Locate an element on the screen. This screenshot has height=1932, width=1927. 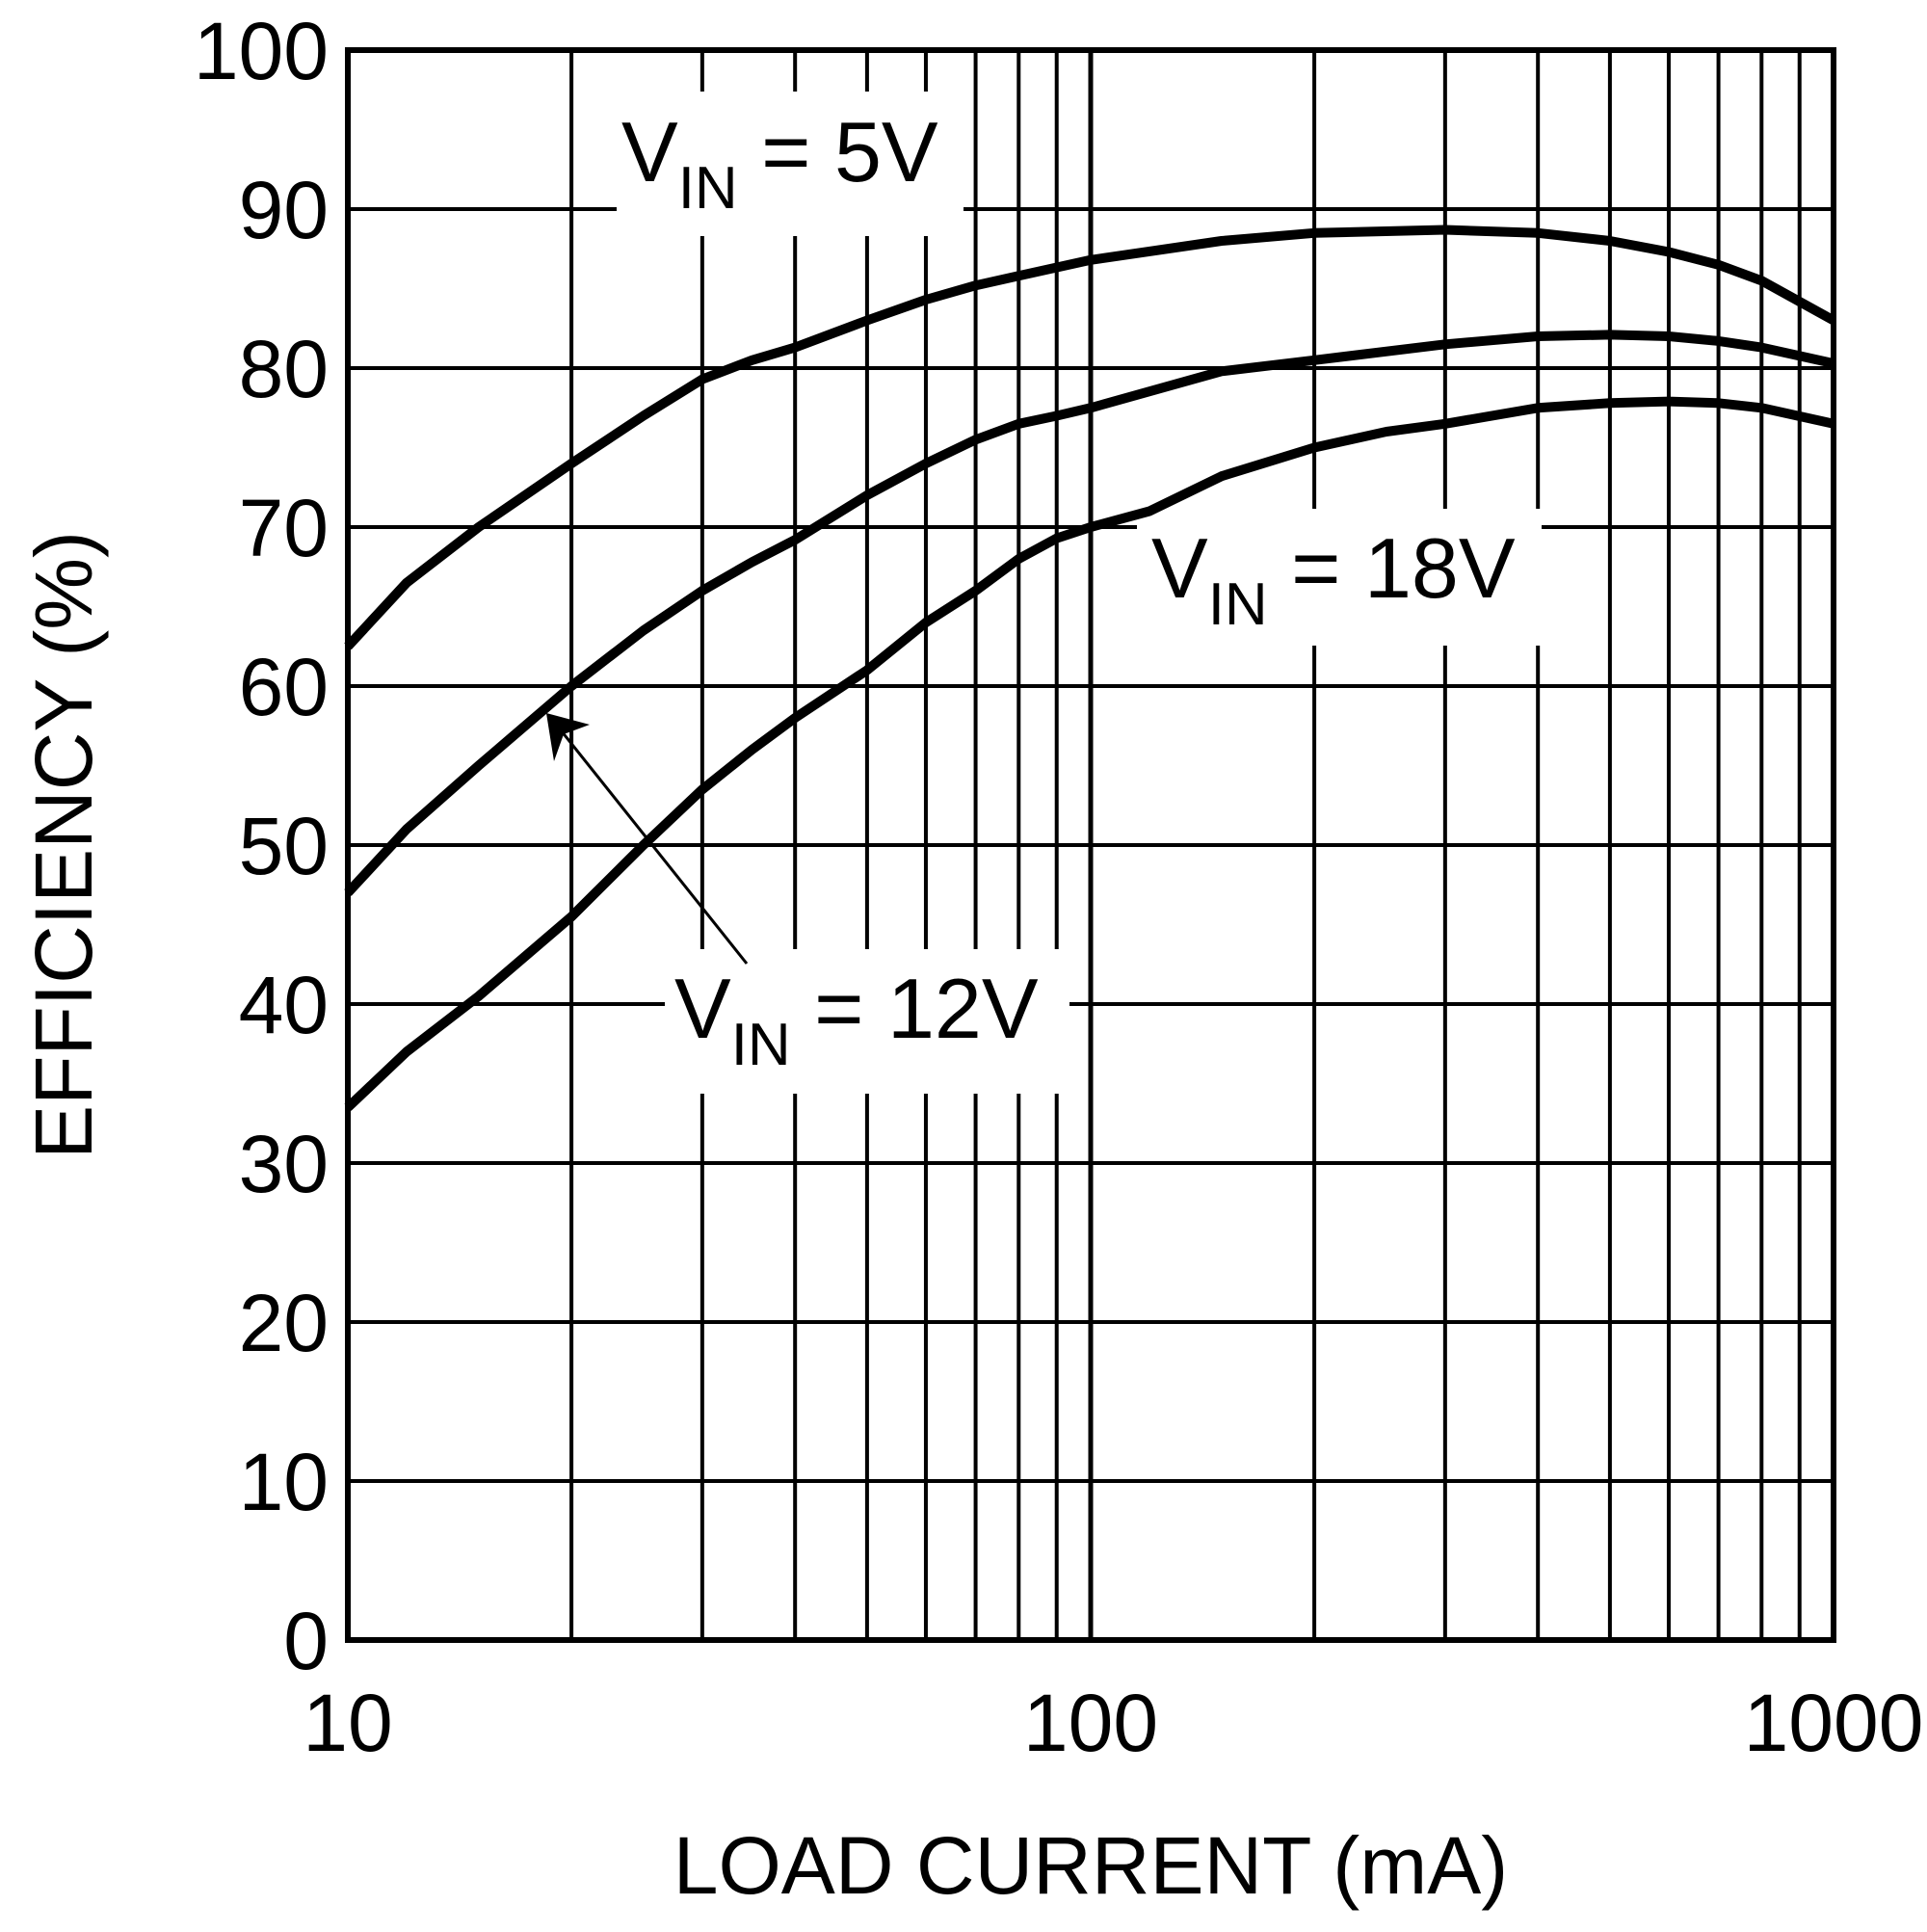
y-tick-label: 40 is located at coordinates (284, 1005).